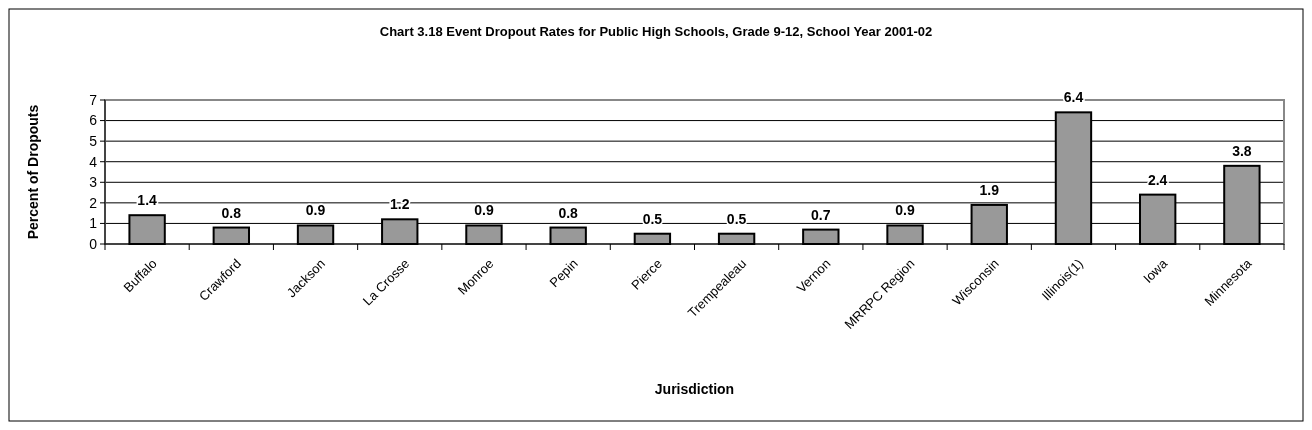 The height and width of the screenshot is (430, 1312). What do you see at coordinates (1155, 270) in the screenshot?
I see `x-tick-label: Iowa` at bounding box center [1155, 270].